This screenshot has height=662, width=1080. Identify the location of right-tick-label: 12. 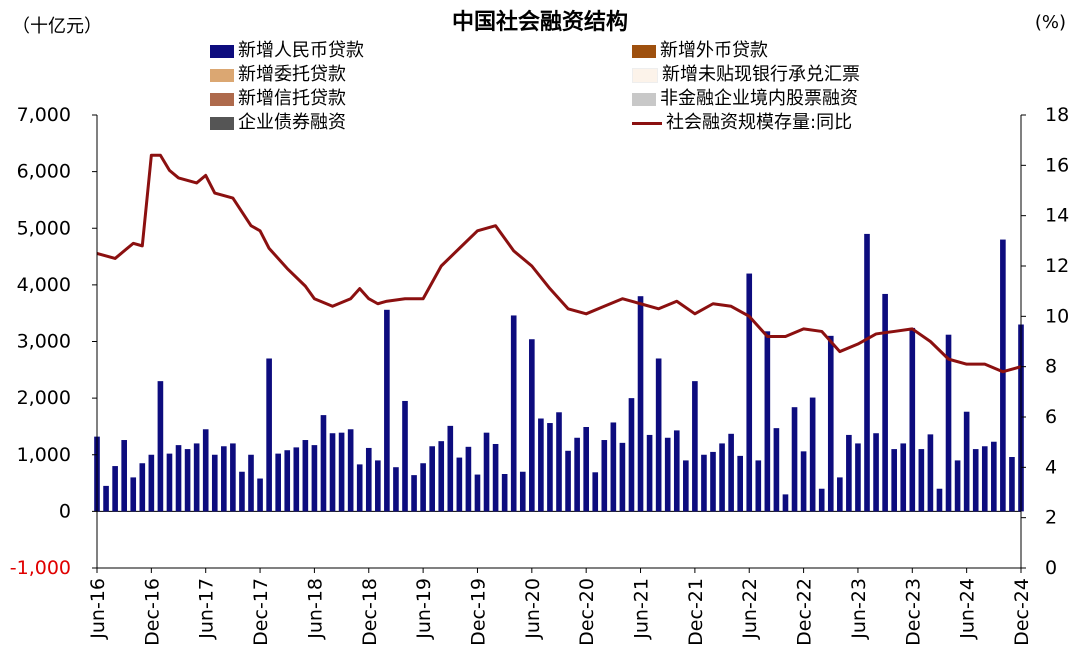
(1057, 266).